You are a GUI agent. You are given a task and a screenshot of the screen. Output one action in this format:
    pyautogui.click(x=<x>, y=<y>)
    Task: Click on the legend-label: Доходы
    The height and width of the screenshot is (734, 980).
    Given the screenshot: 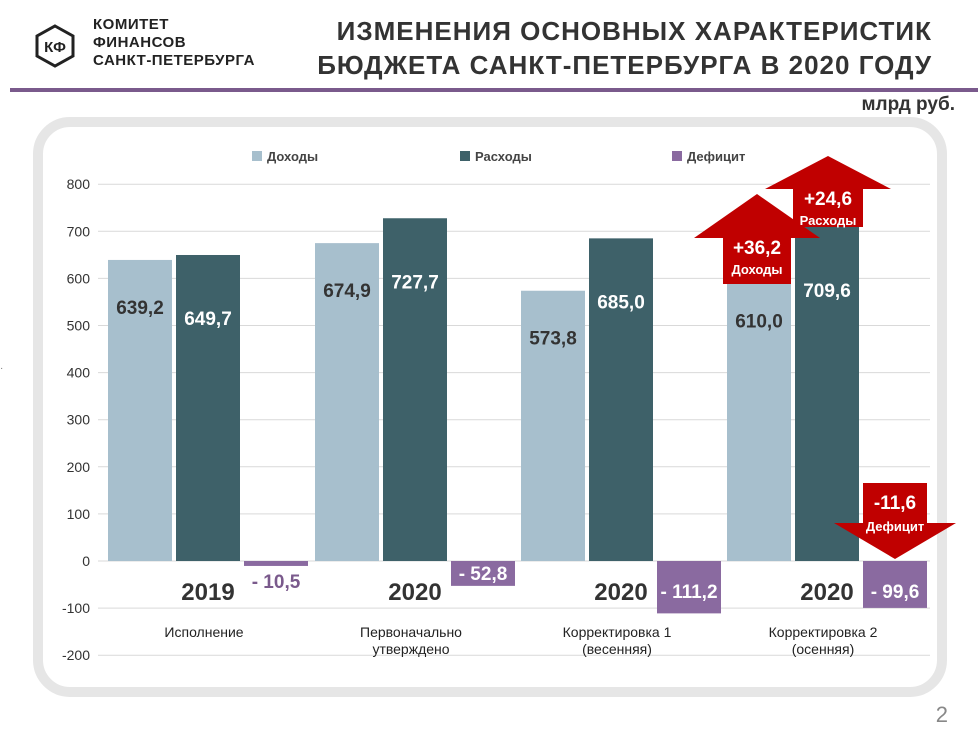 What is the action you would take?
    pyautogui.click(x=292, y=156)
    